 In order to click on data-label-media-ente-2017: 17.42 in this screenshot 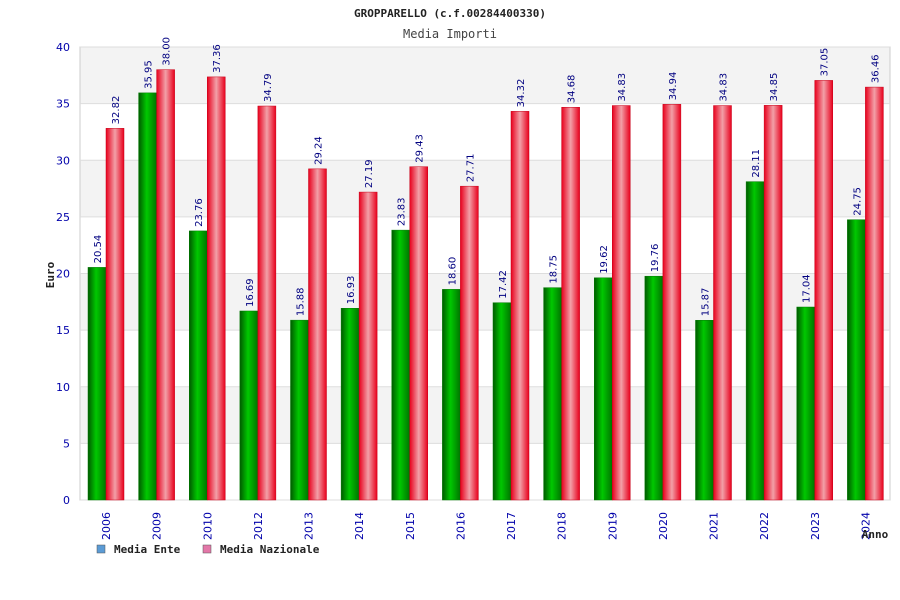, I will do `click(503, 284)`.